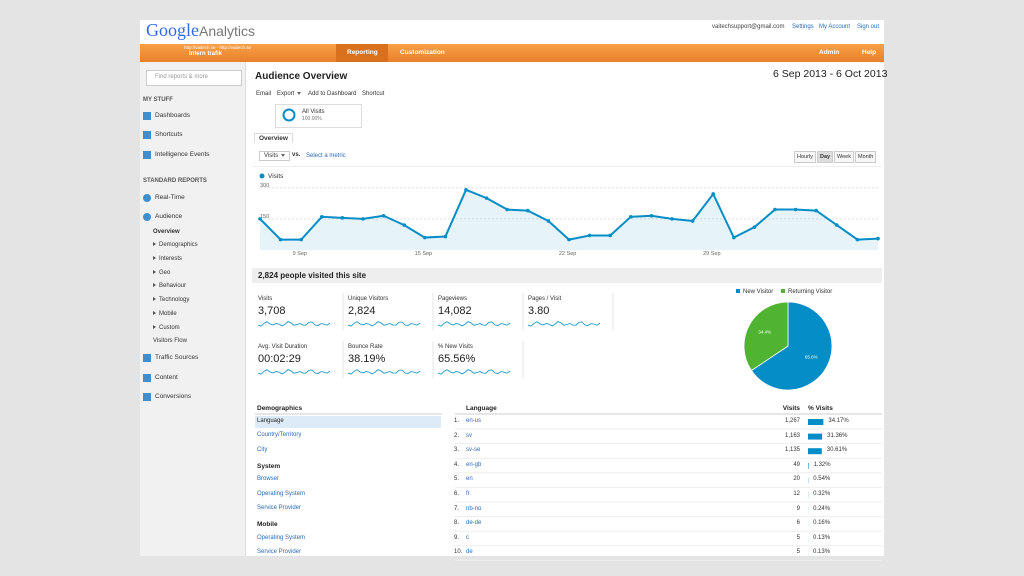 The image size is (1024, 576). Describe the element at coordinates (182, 77) in the screenshot. I see `search-placeholder: Find reports & more` at that location.